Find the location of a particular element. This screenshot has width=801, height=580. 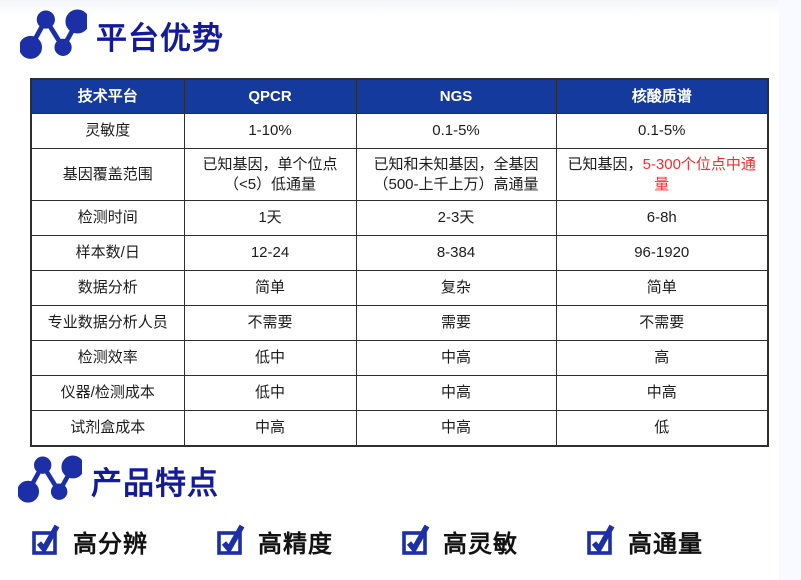

feature-list: 高分辨 高精度 高灵敏 is located at coordinates (400, 541).